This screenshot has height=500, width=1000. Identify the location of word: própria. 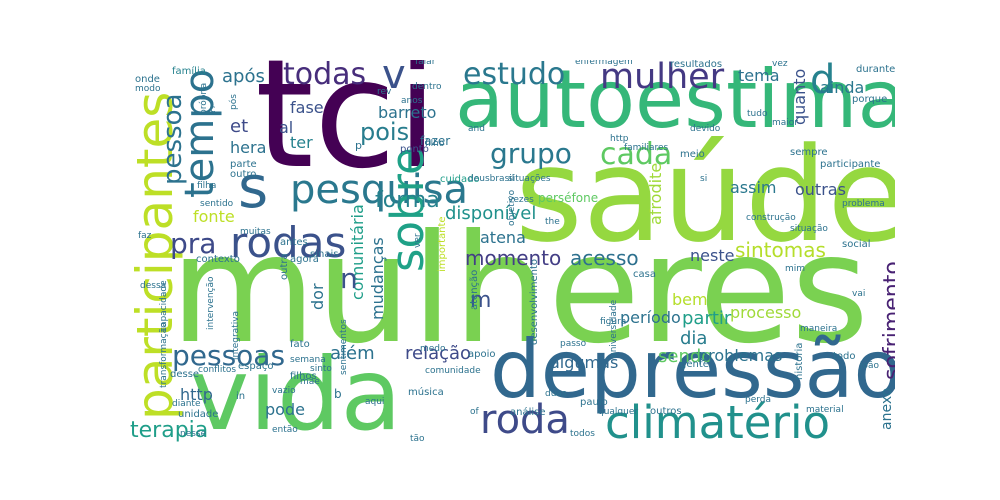
(204, 98).